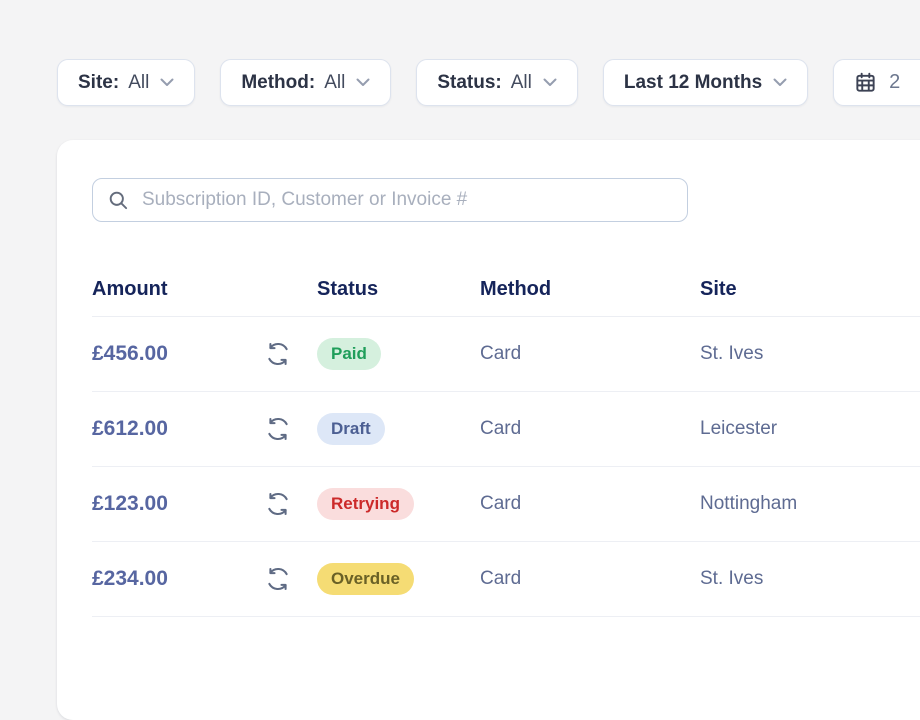  I want to click on status-cell: Paid, so click(398, 354).